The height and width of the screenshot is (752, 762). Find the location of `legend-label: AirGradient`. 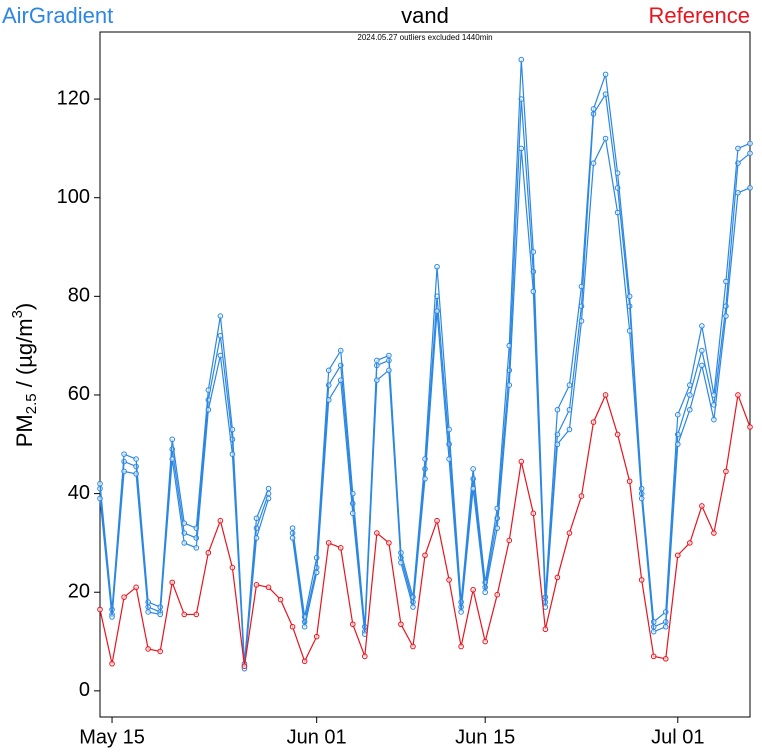

legend-label: AirGradient is located at coordinates (57, 15).